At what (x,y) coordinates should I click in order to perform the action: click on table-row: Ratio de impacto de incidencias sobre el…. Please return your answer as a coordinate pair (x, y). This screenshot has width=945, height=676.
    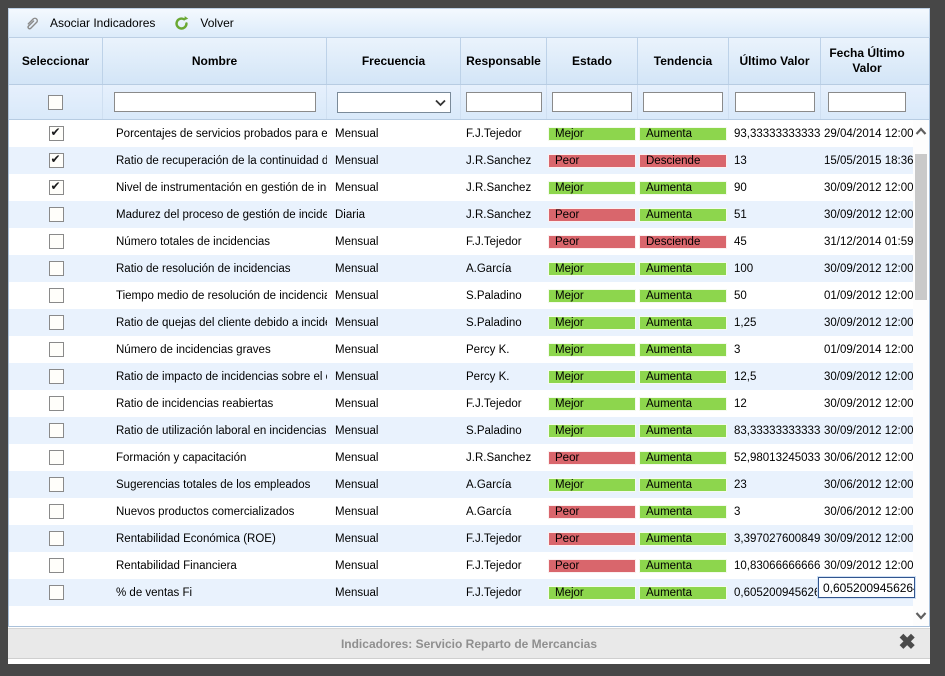
    Looking at the image, I should click on (461, 376).